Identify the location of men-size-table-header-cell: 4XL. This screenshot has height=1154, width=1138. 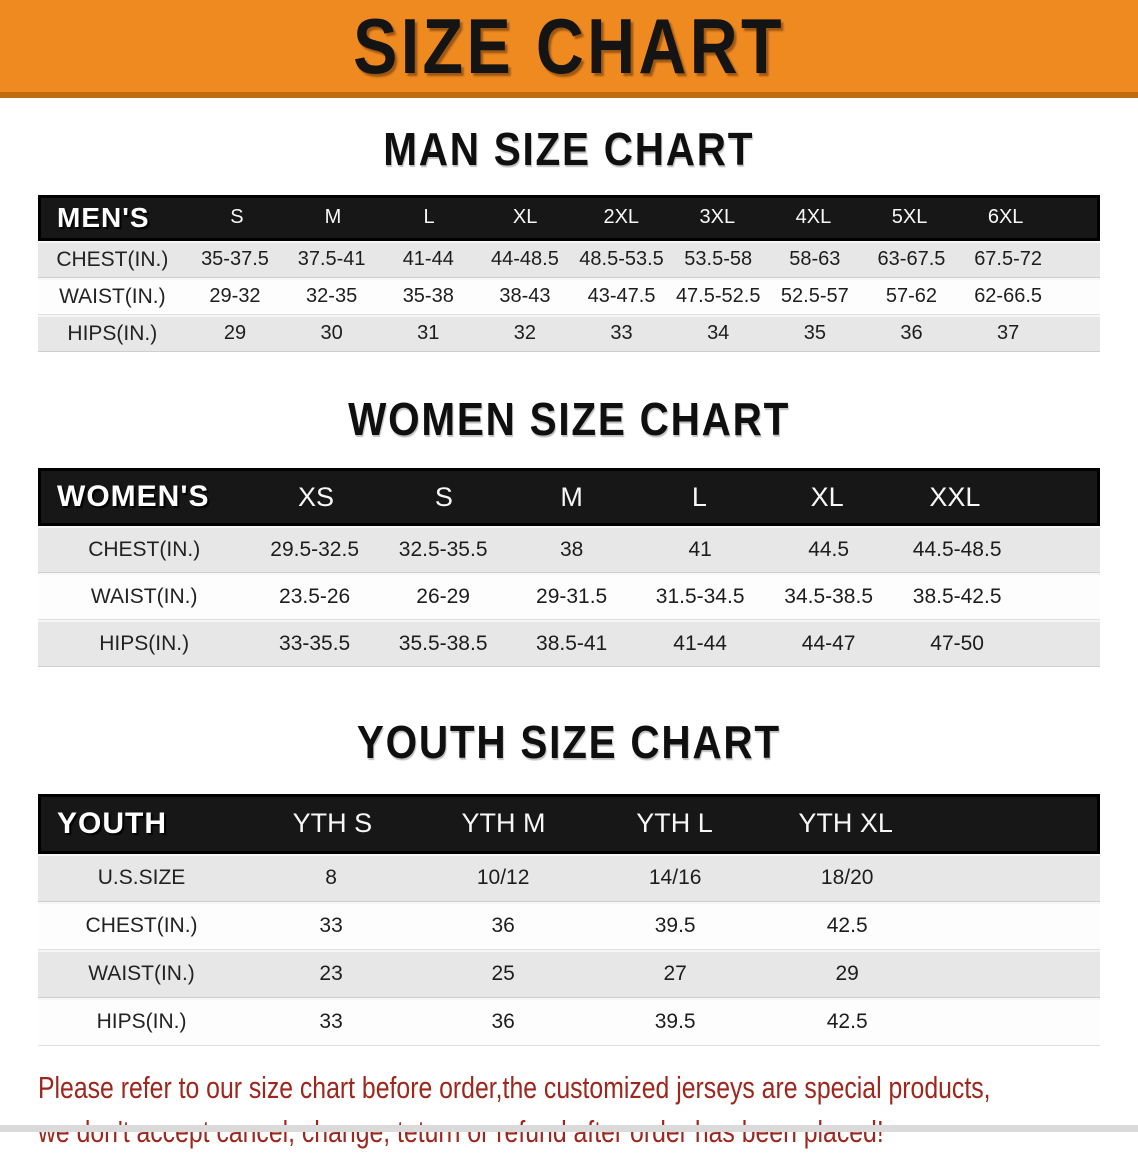
(813, 217).